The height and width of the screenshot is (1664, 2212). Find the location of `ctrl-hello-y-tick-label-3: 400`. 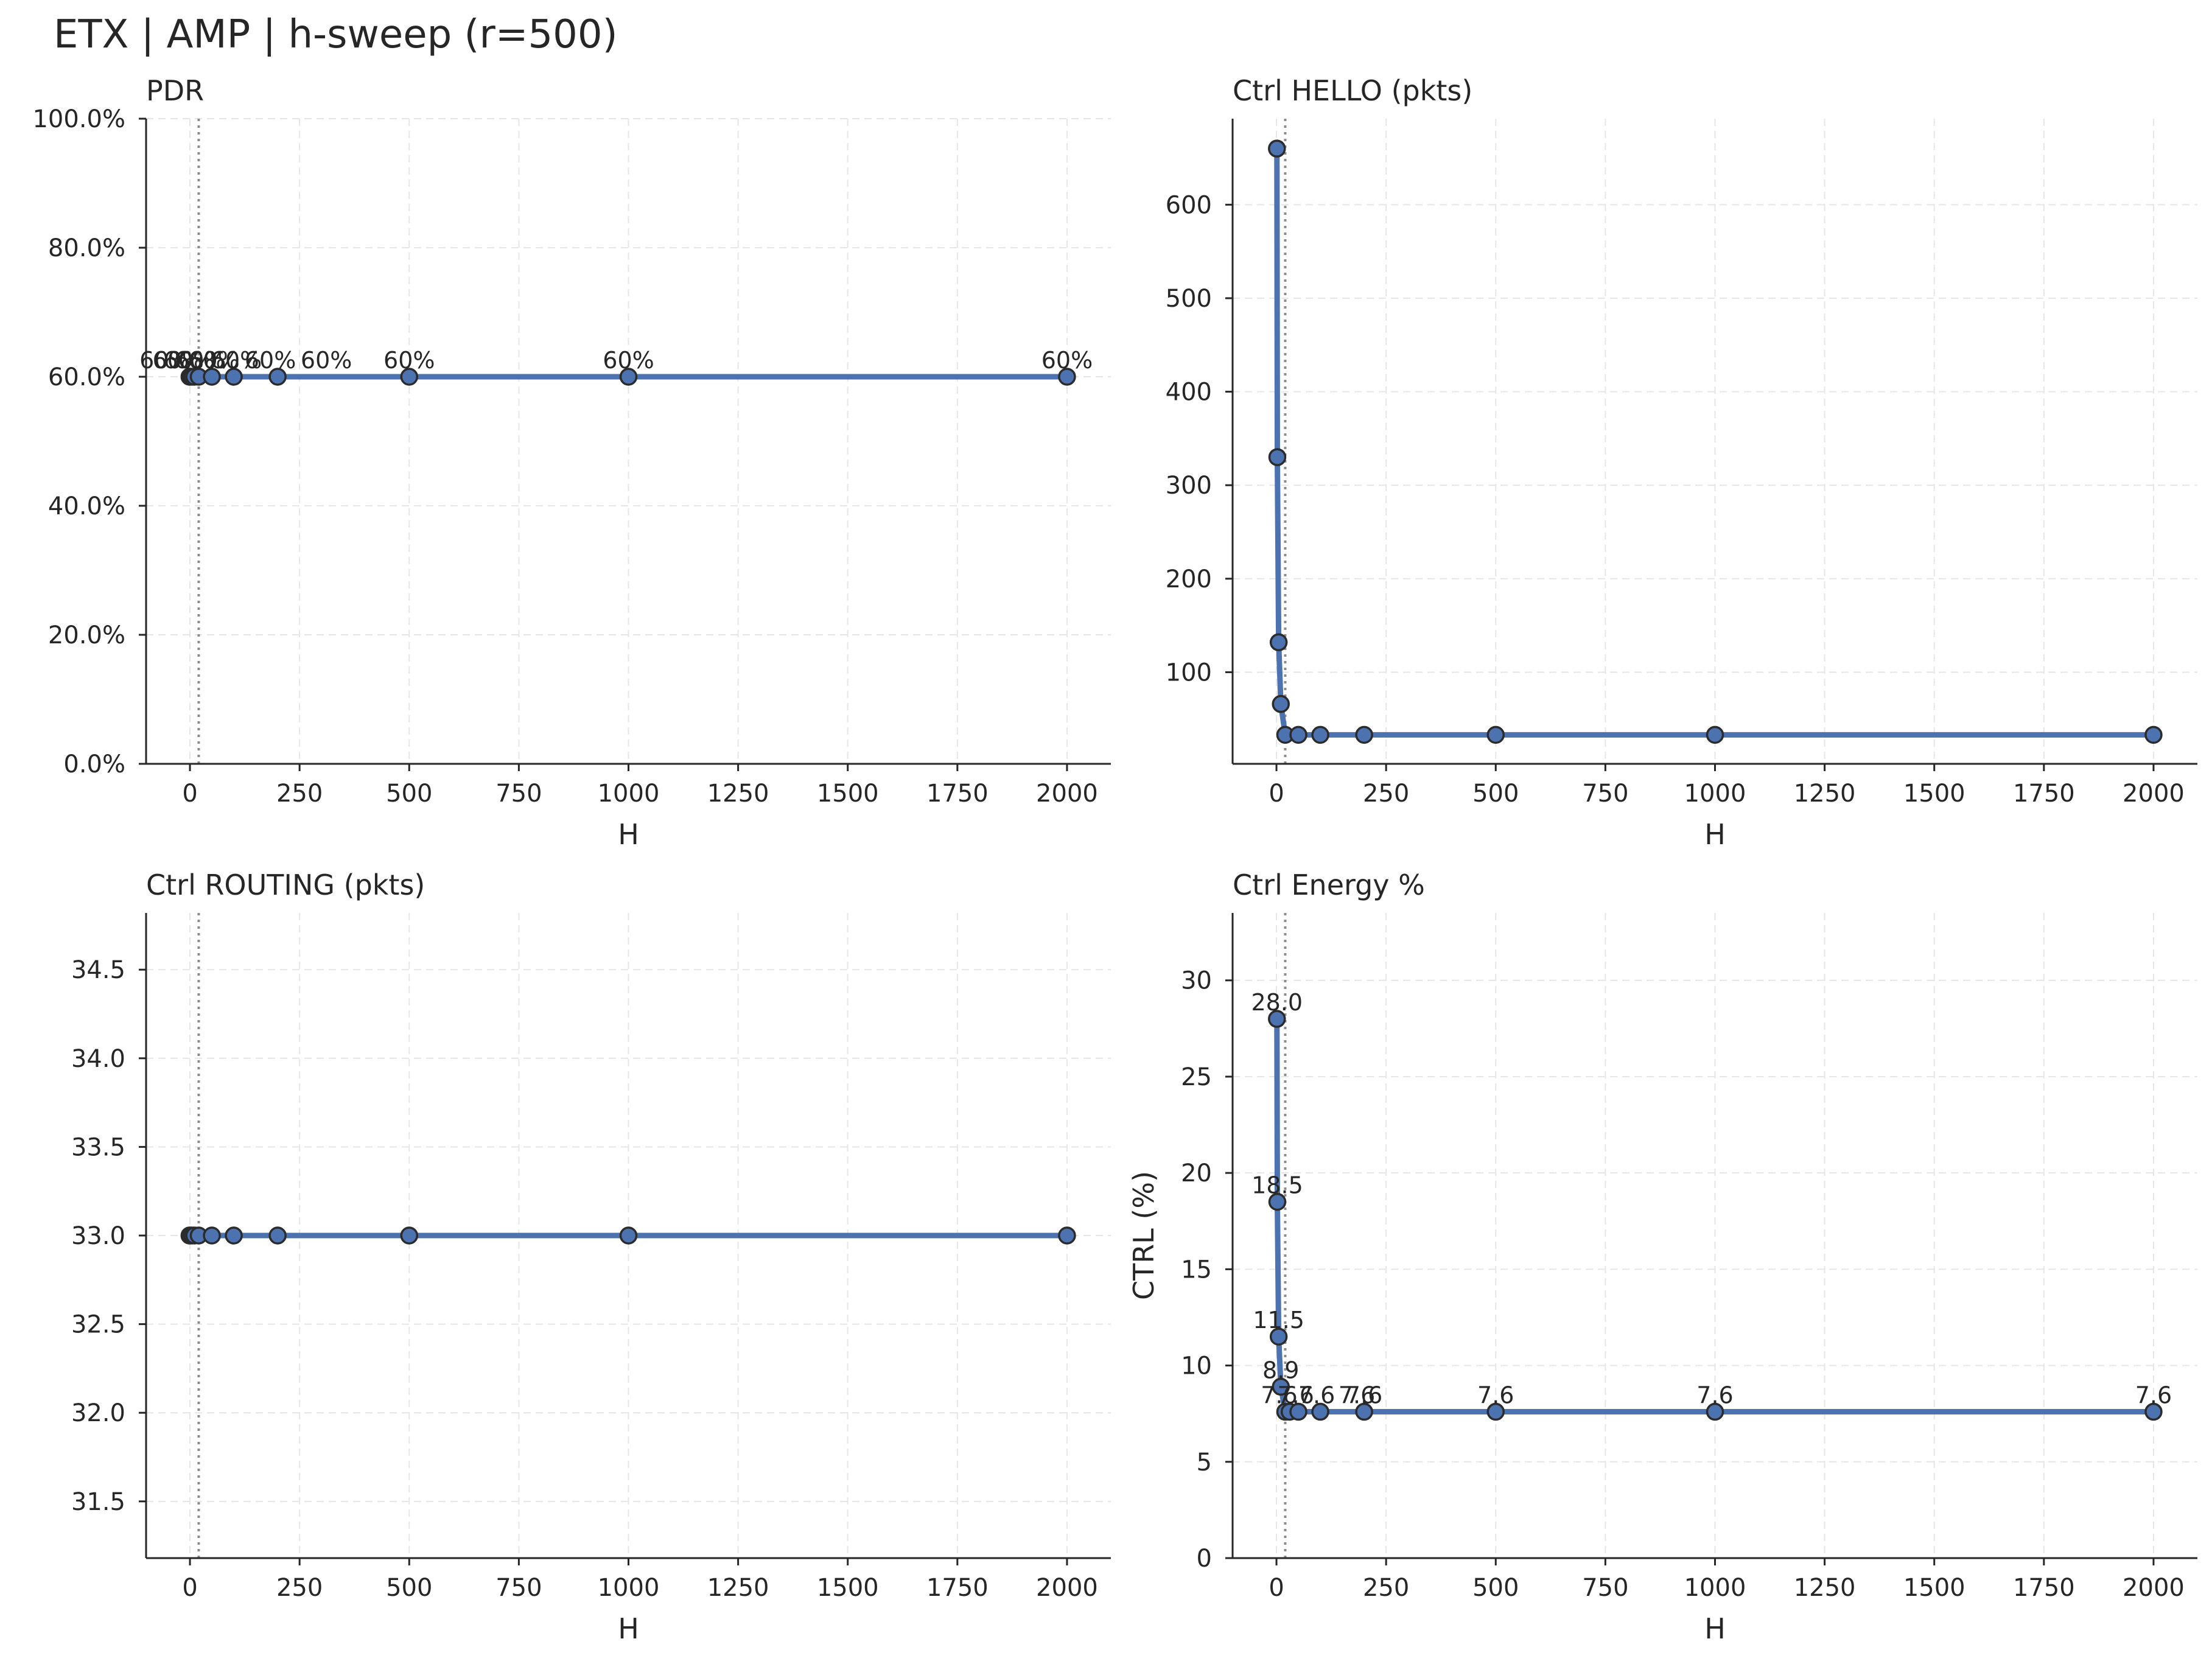

ctrl-hello-y-tick-label-3: 400 is located at coordinates (1189, 393).